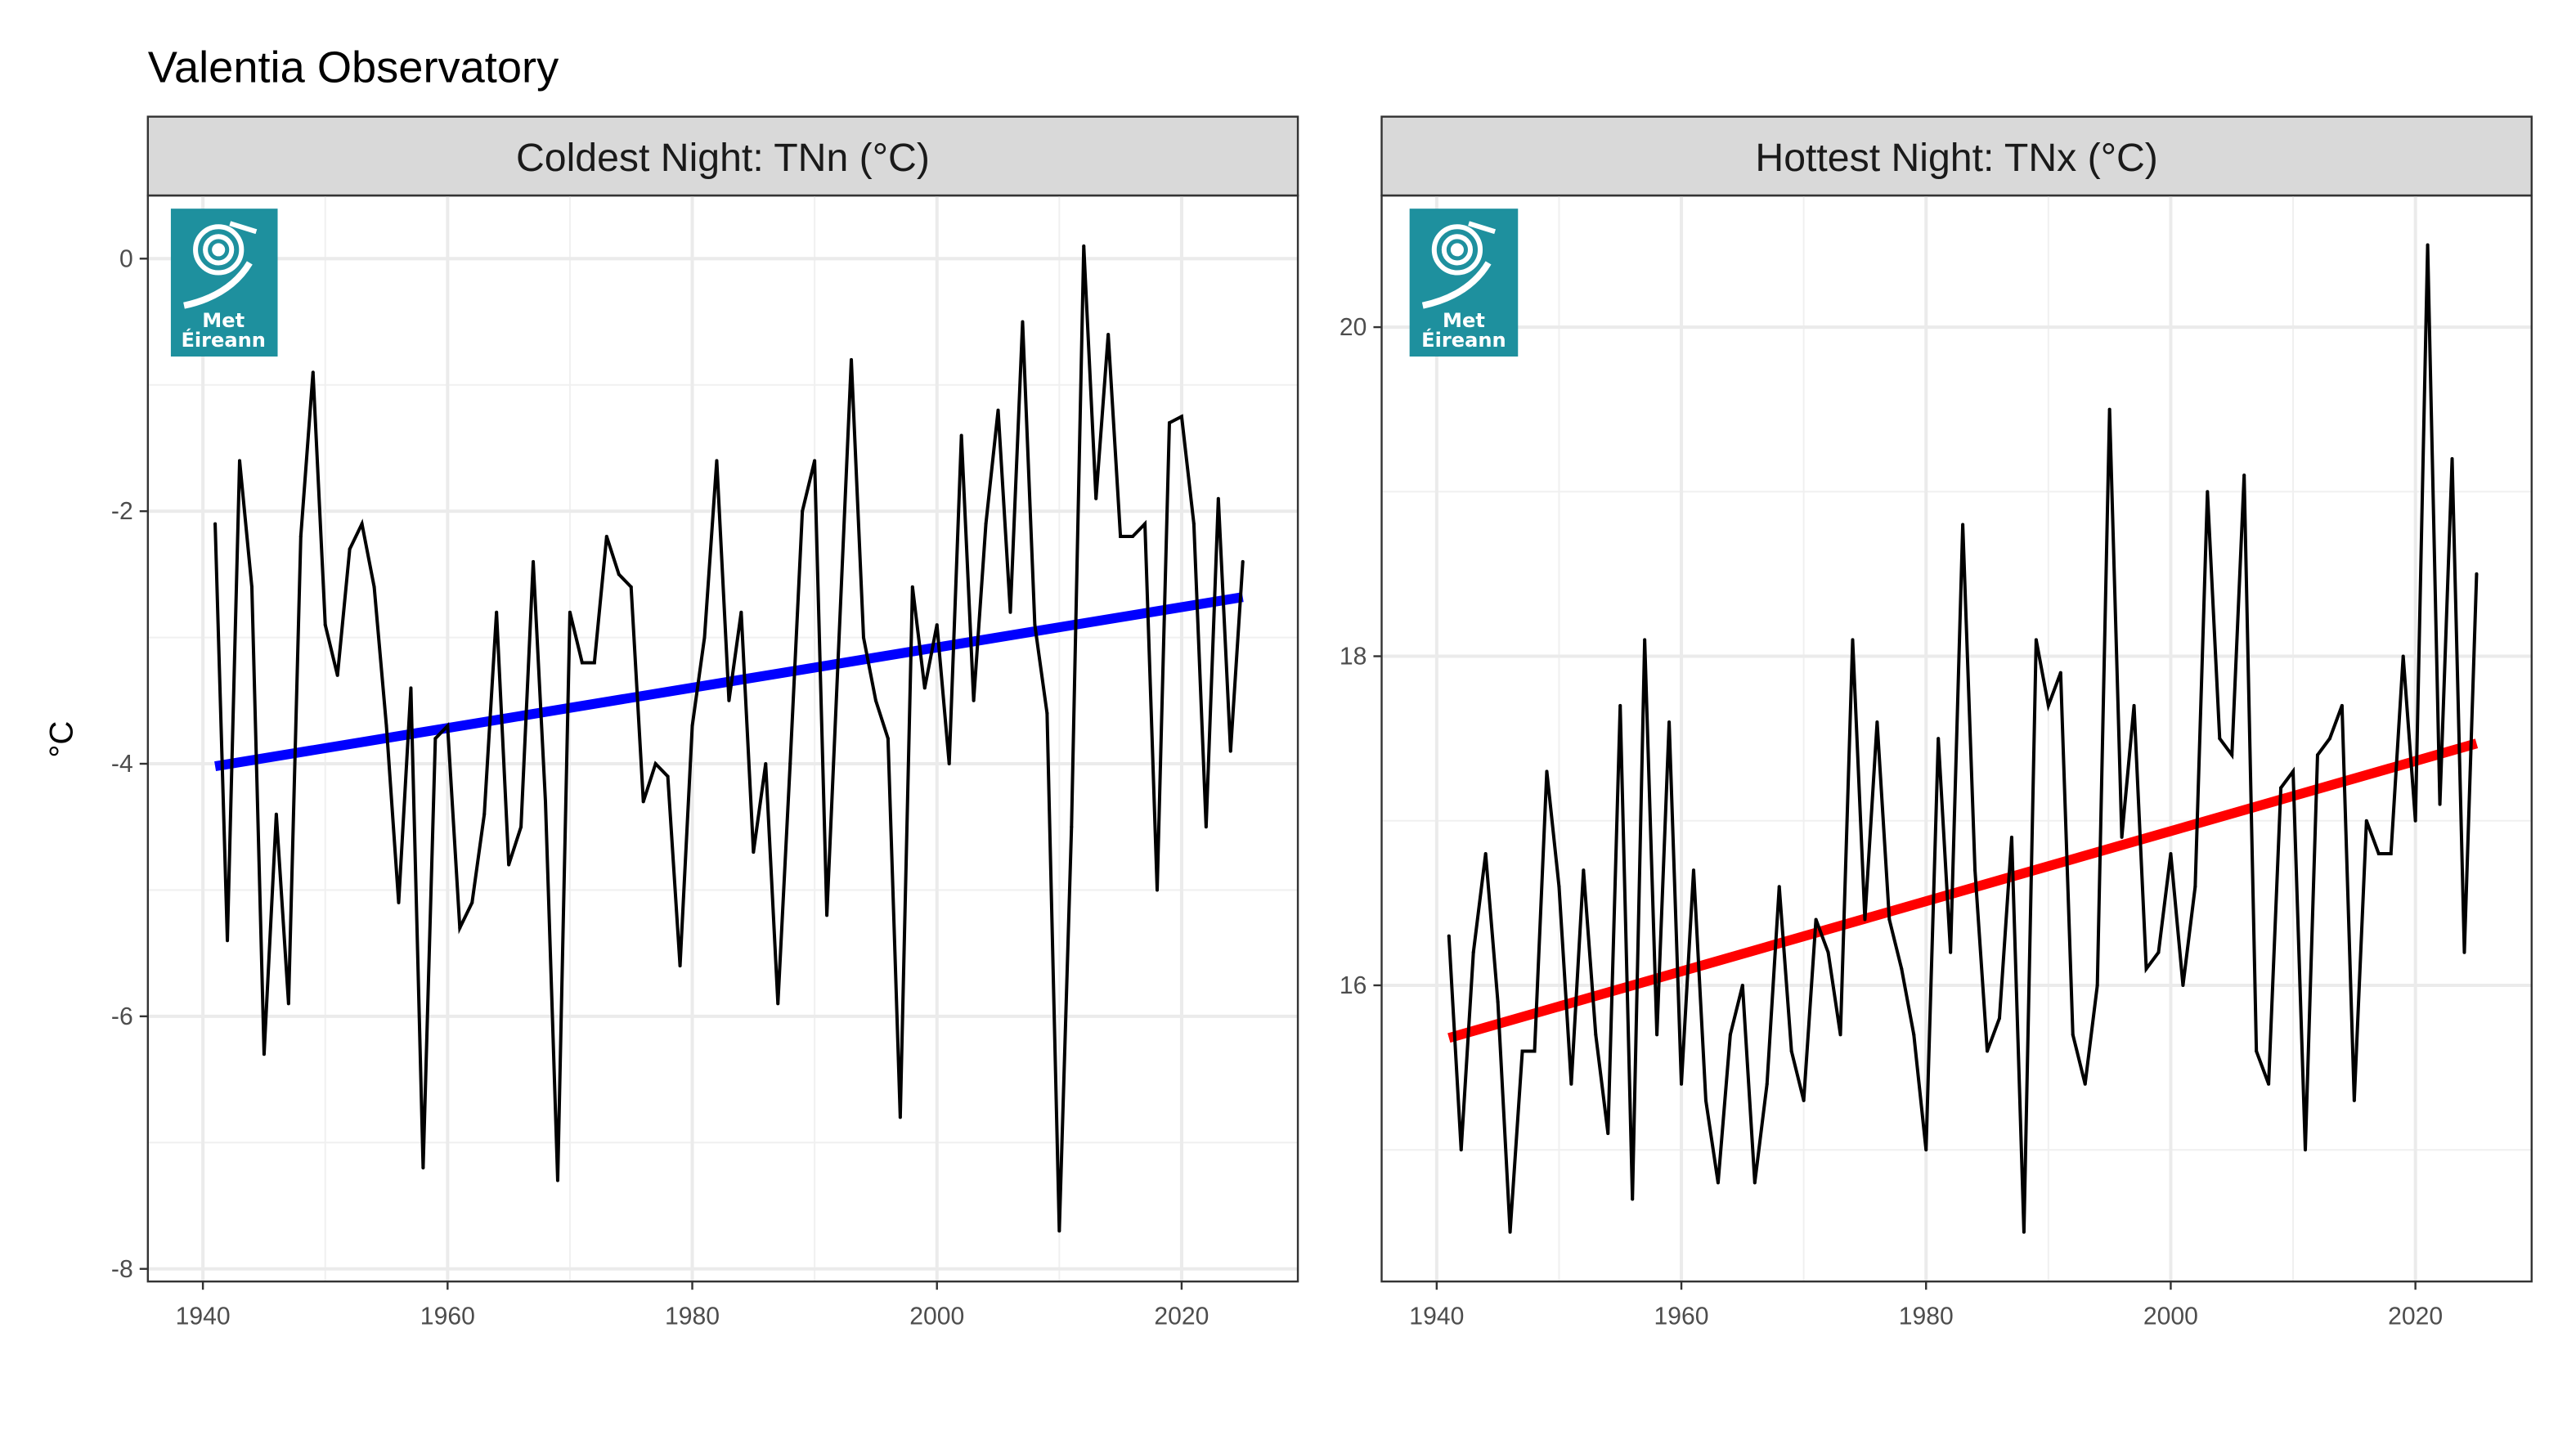 The width and height of the screenshot is (2576, 1431). What do you see at coordinates (1459, 265) in the screenshot?
I see `met-eireann-swirl-icon` at bounding box center [1459, 265].